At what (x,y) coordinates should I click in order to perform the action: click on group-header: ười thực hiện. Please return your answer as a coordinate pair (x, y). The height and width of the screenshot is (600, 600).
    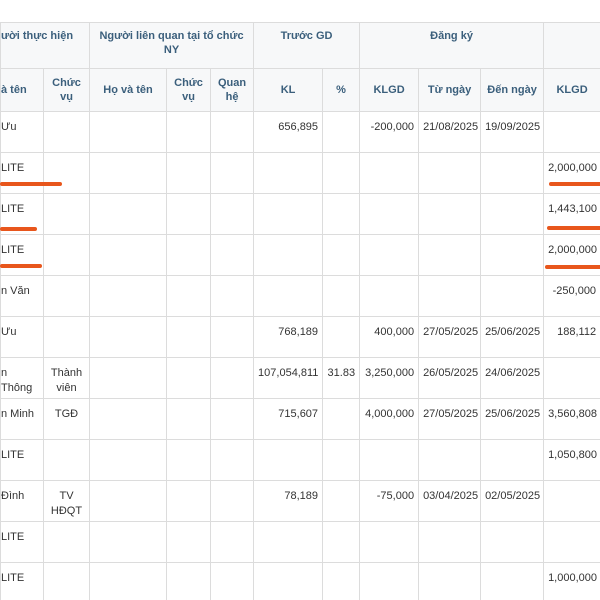
    Looking at the image, I should click on (45, 45).